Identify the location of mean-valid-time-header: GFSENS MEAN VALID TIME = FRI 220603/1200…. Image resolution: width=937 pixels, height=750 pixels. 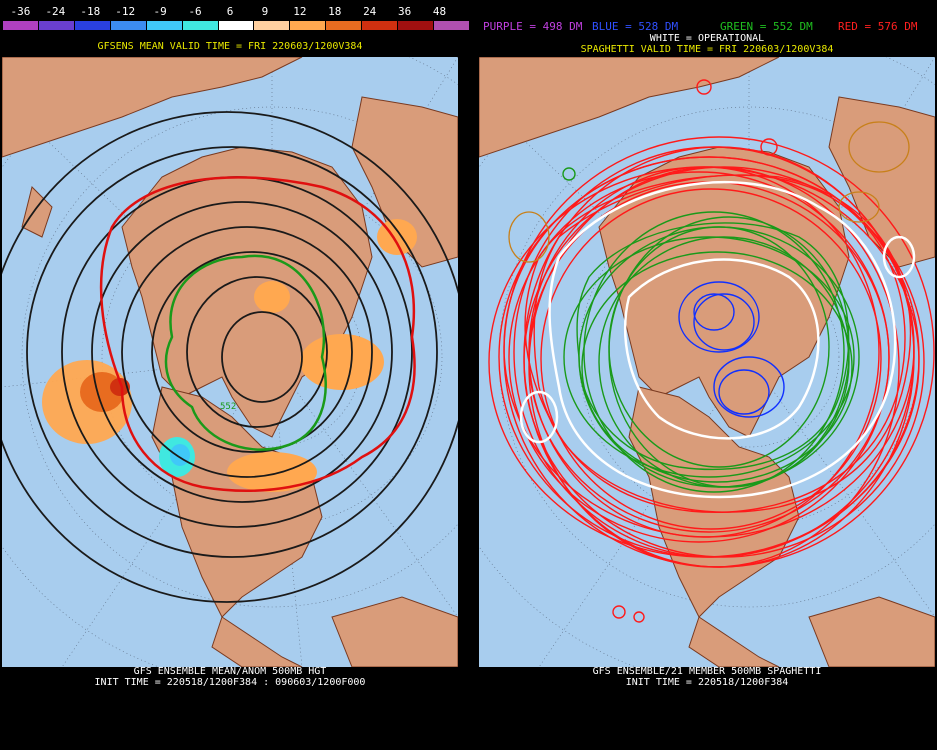
(230, 46).